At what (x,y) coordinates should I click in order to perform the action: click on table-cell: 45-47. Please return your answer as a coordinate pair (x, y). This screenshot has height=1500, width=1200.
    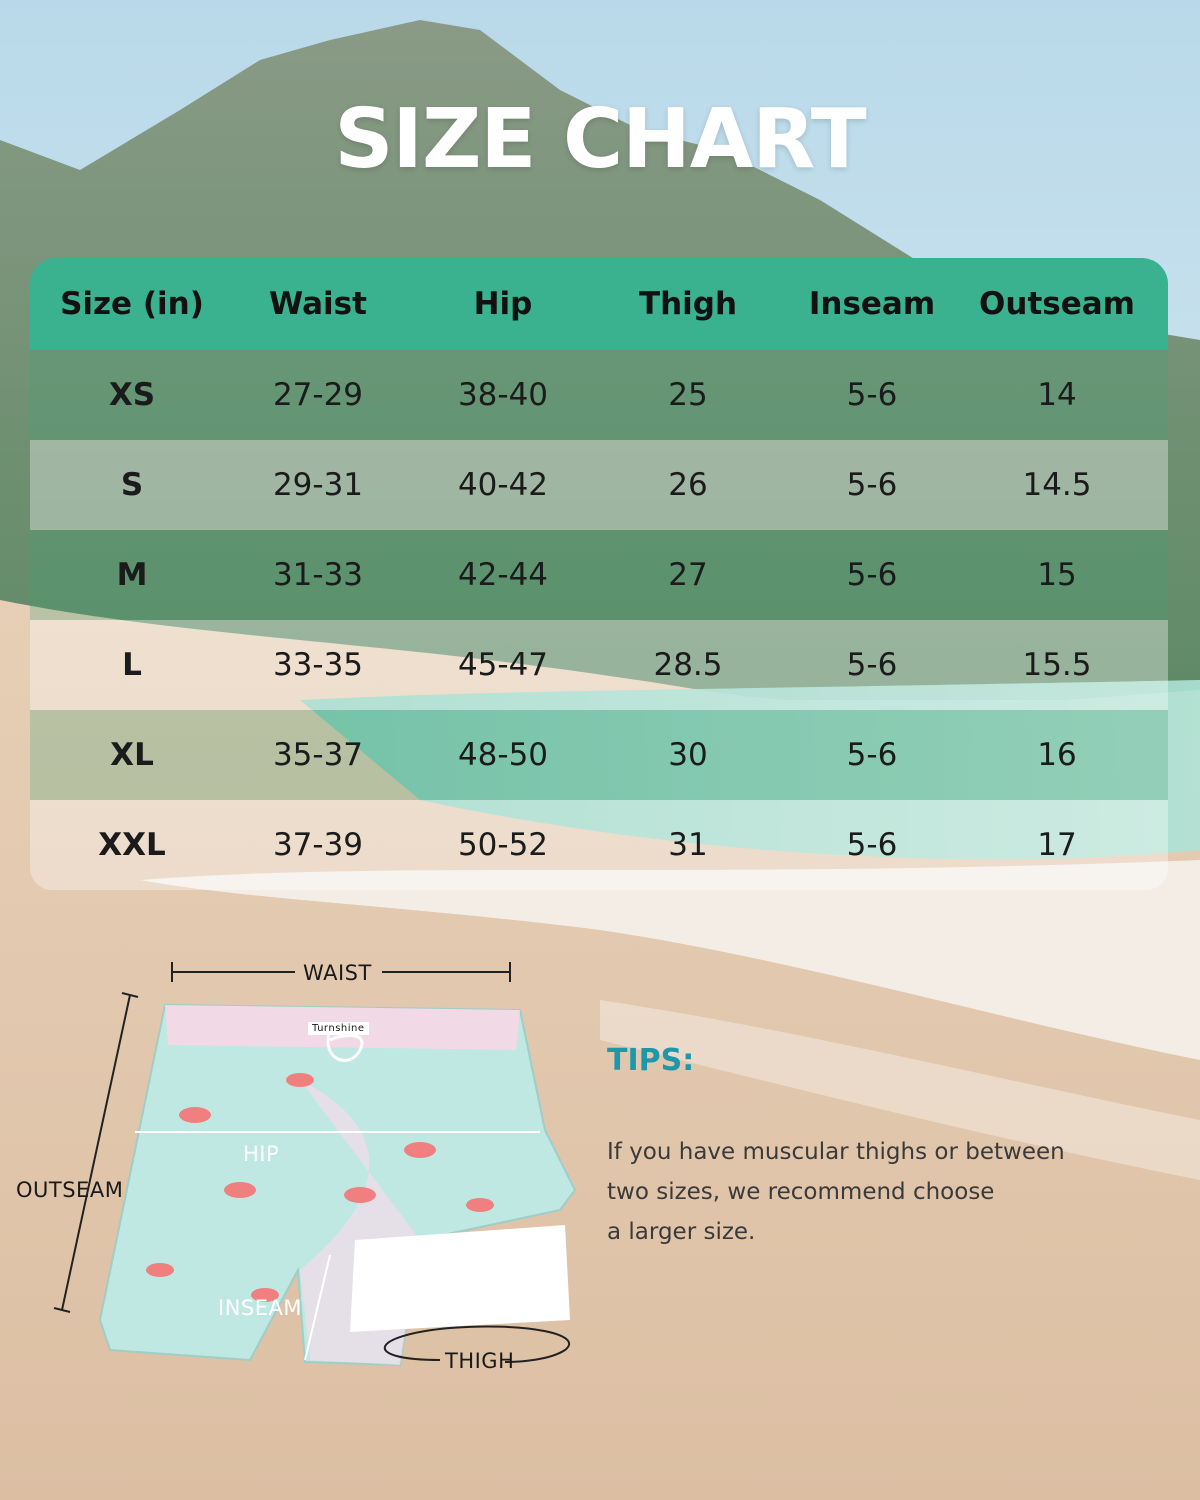
    Looking at the image, I should click on (503, 665).